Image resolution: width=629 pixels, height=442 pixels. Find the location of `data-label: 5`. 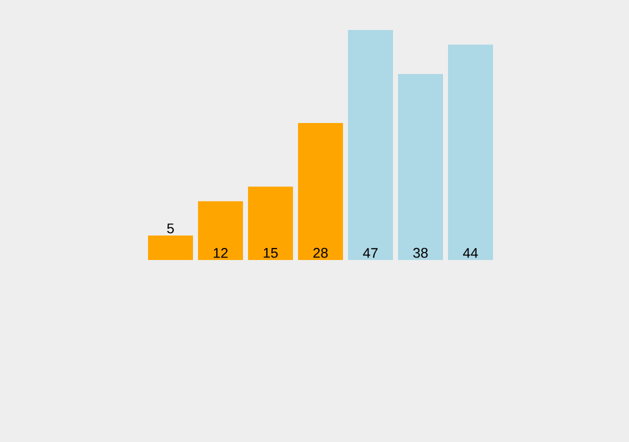

data-label: 5 is located at coordinates (170, 229).